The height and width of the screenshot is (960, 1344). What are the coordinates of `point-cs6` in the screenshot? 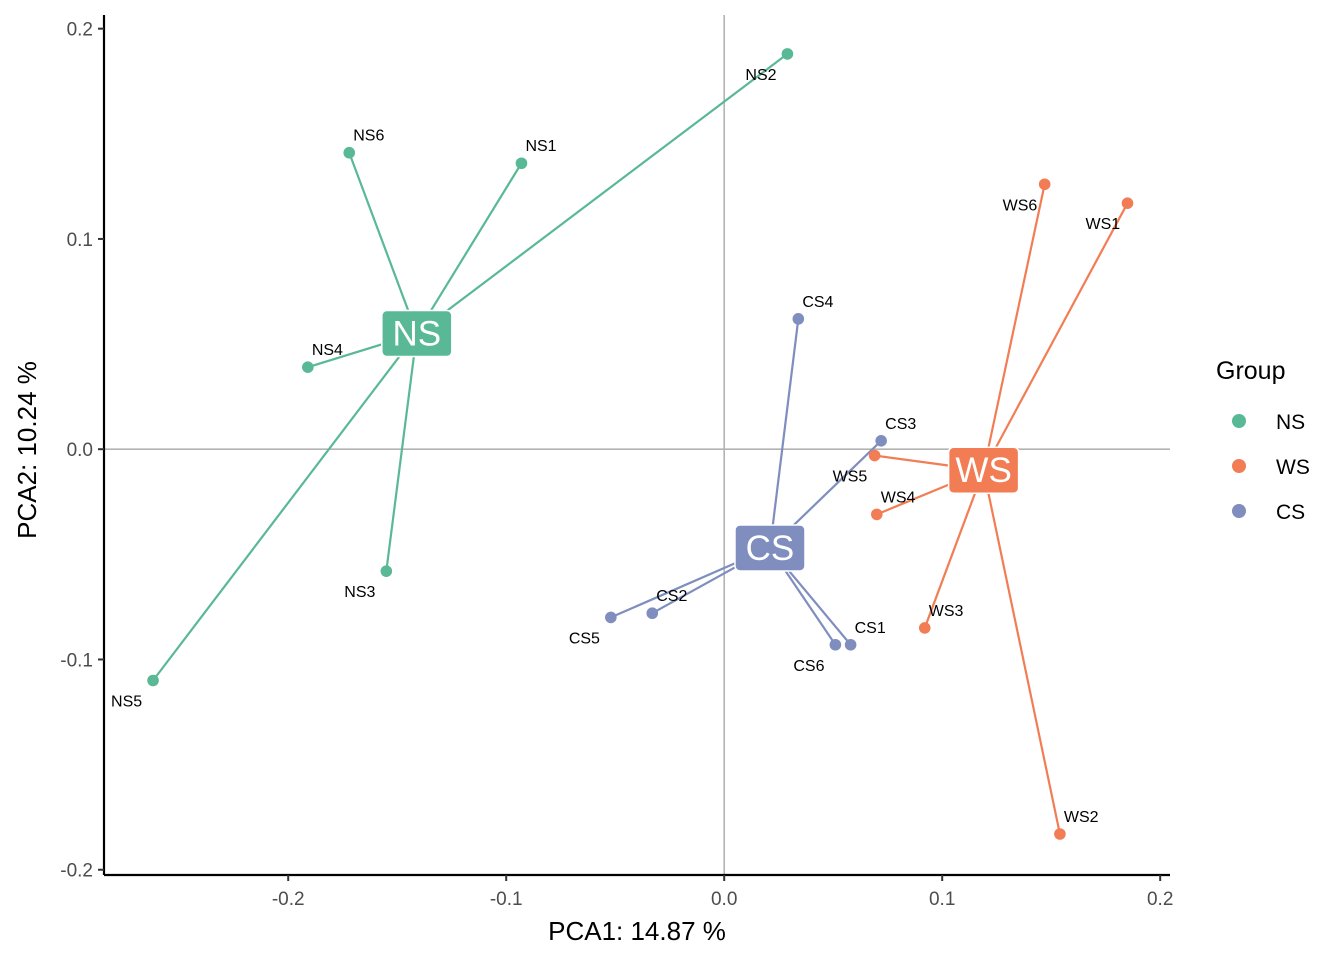 It's located at (835, 644).